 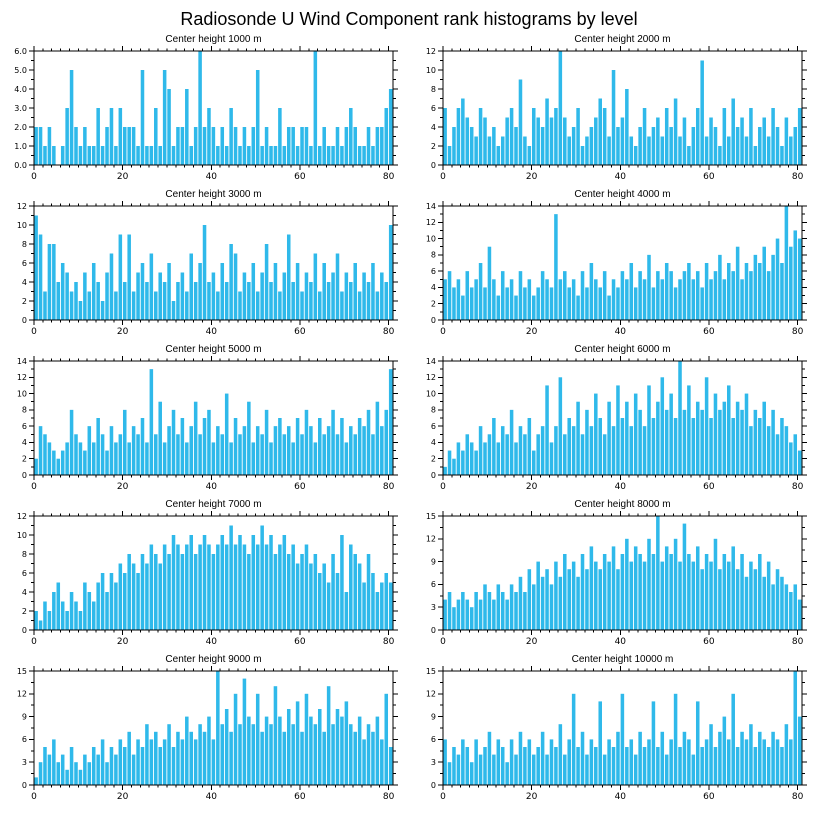 What do you see at coordinates (20, 127) in the screenshot?
I see `svg-text: 2.0` at bounding box center [20, 127].